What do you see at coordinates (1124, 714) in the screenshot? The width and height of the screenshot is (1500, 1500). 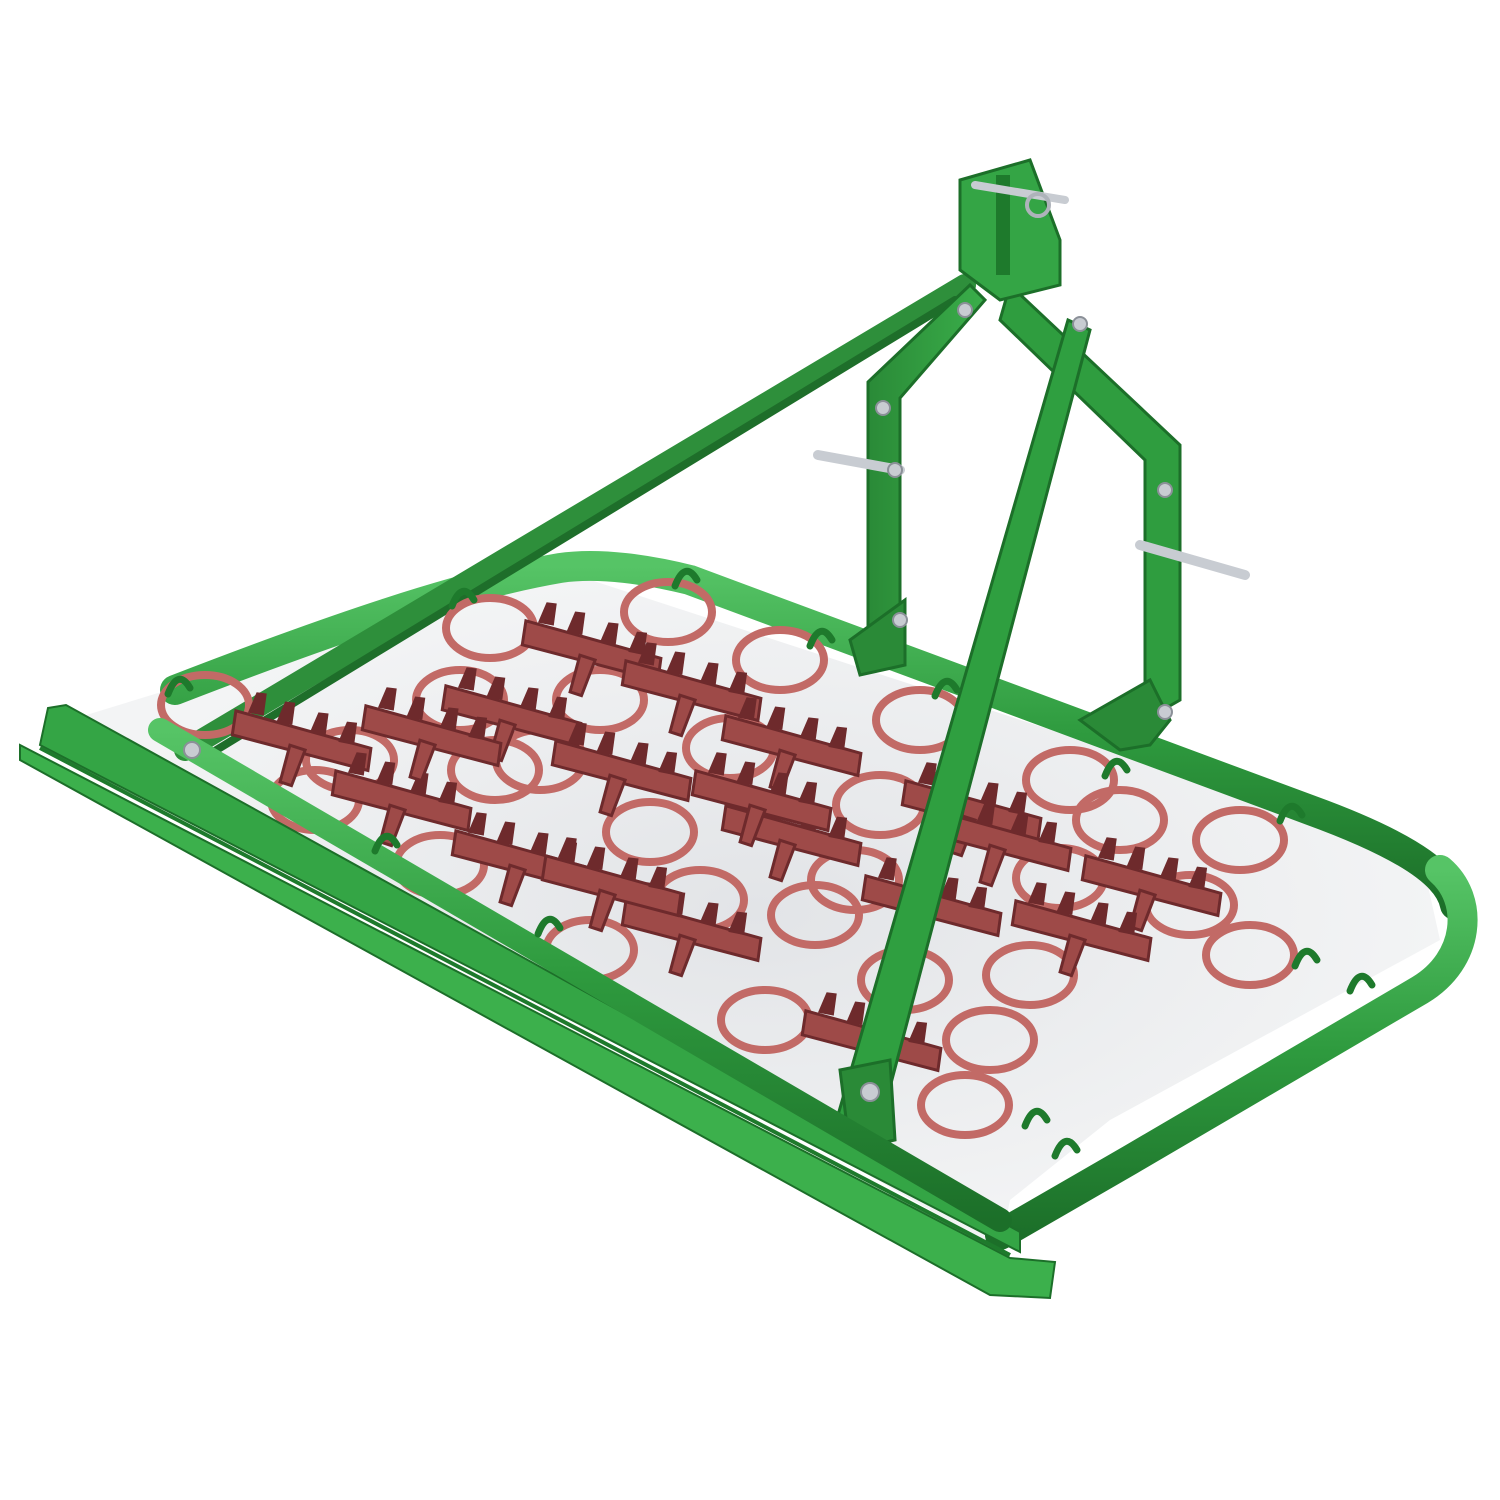 I see `hitch-right-foot` at bounding box center [1124, 714].